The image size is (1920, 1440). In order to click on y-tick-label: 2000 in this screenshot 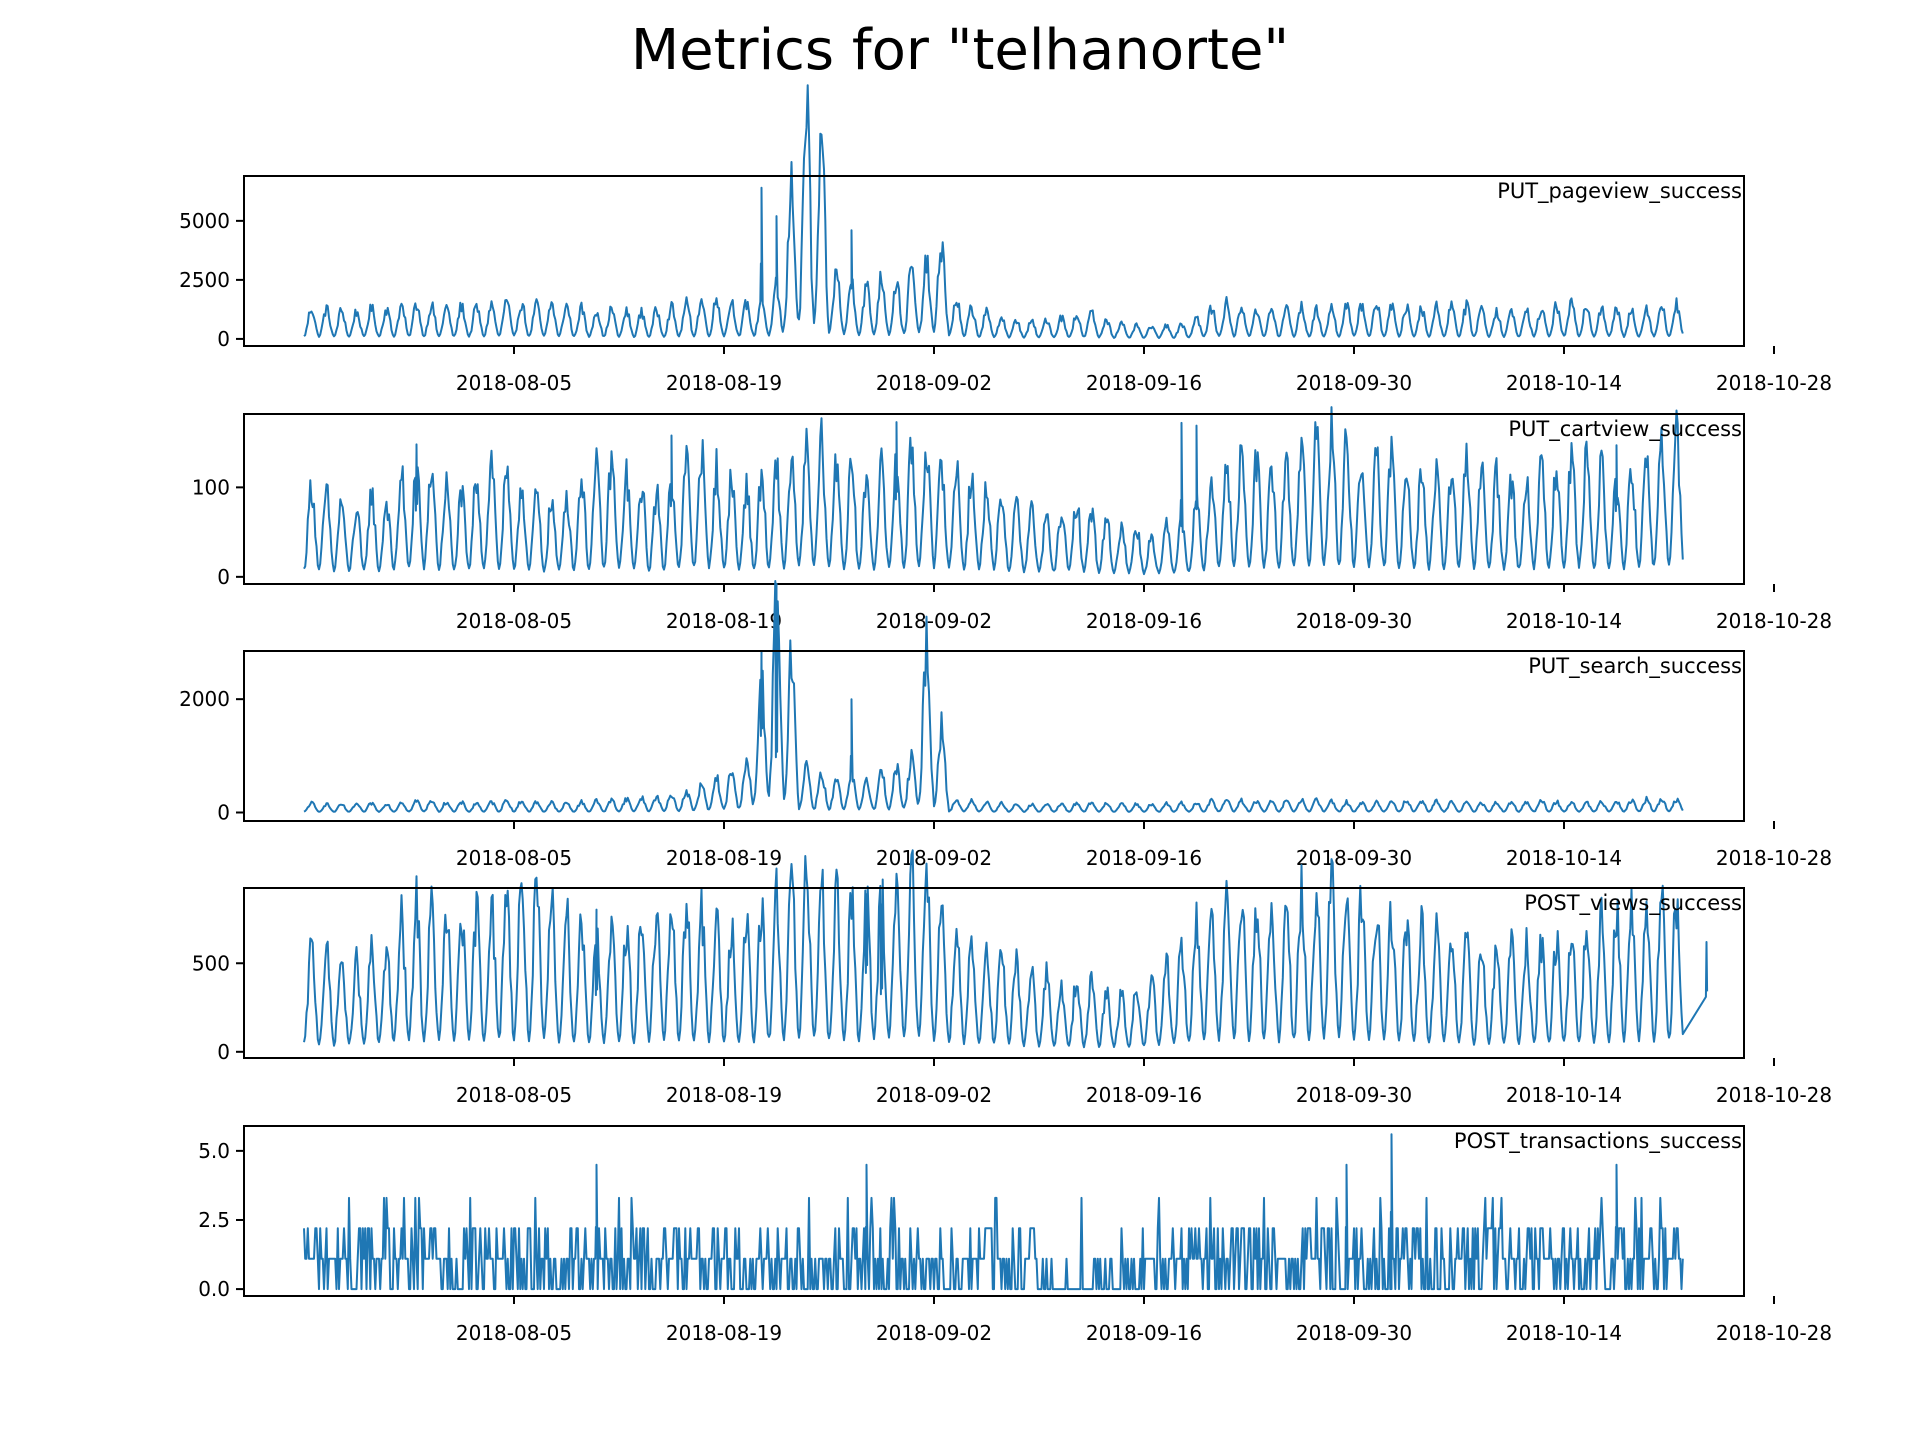, I will do `click(204, 699)`.